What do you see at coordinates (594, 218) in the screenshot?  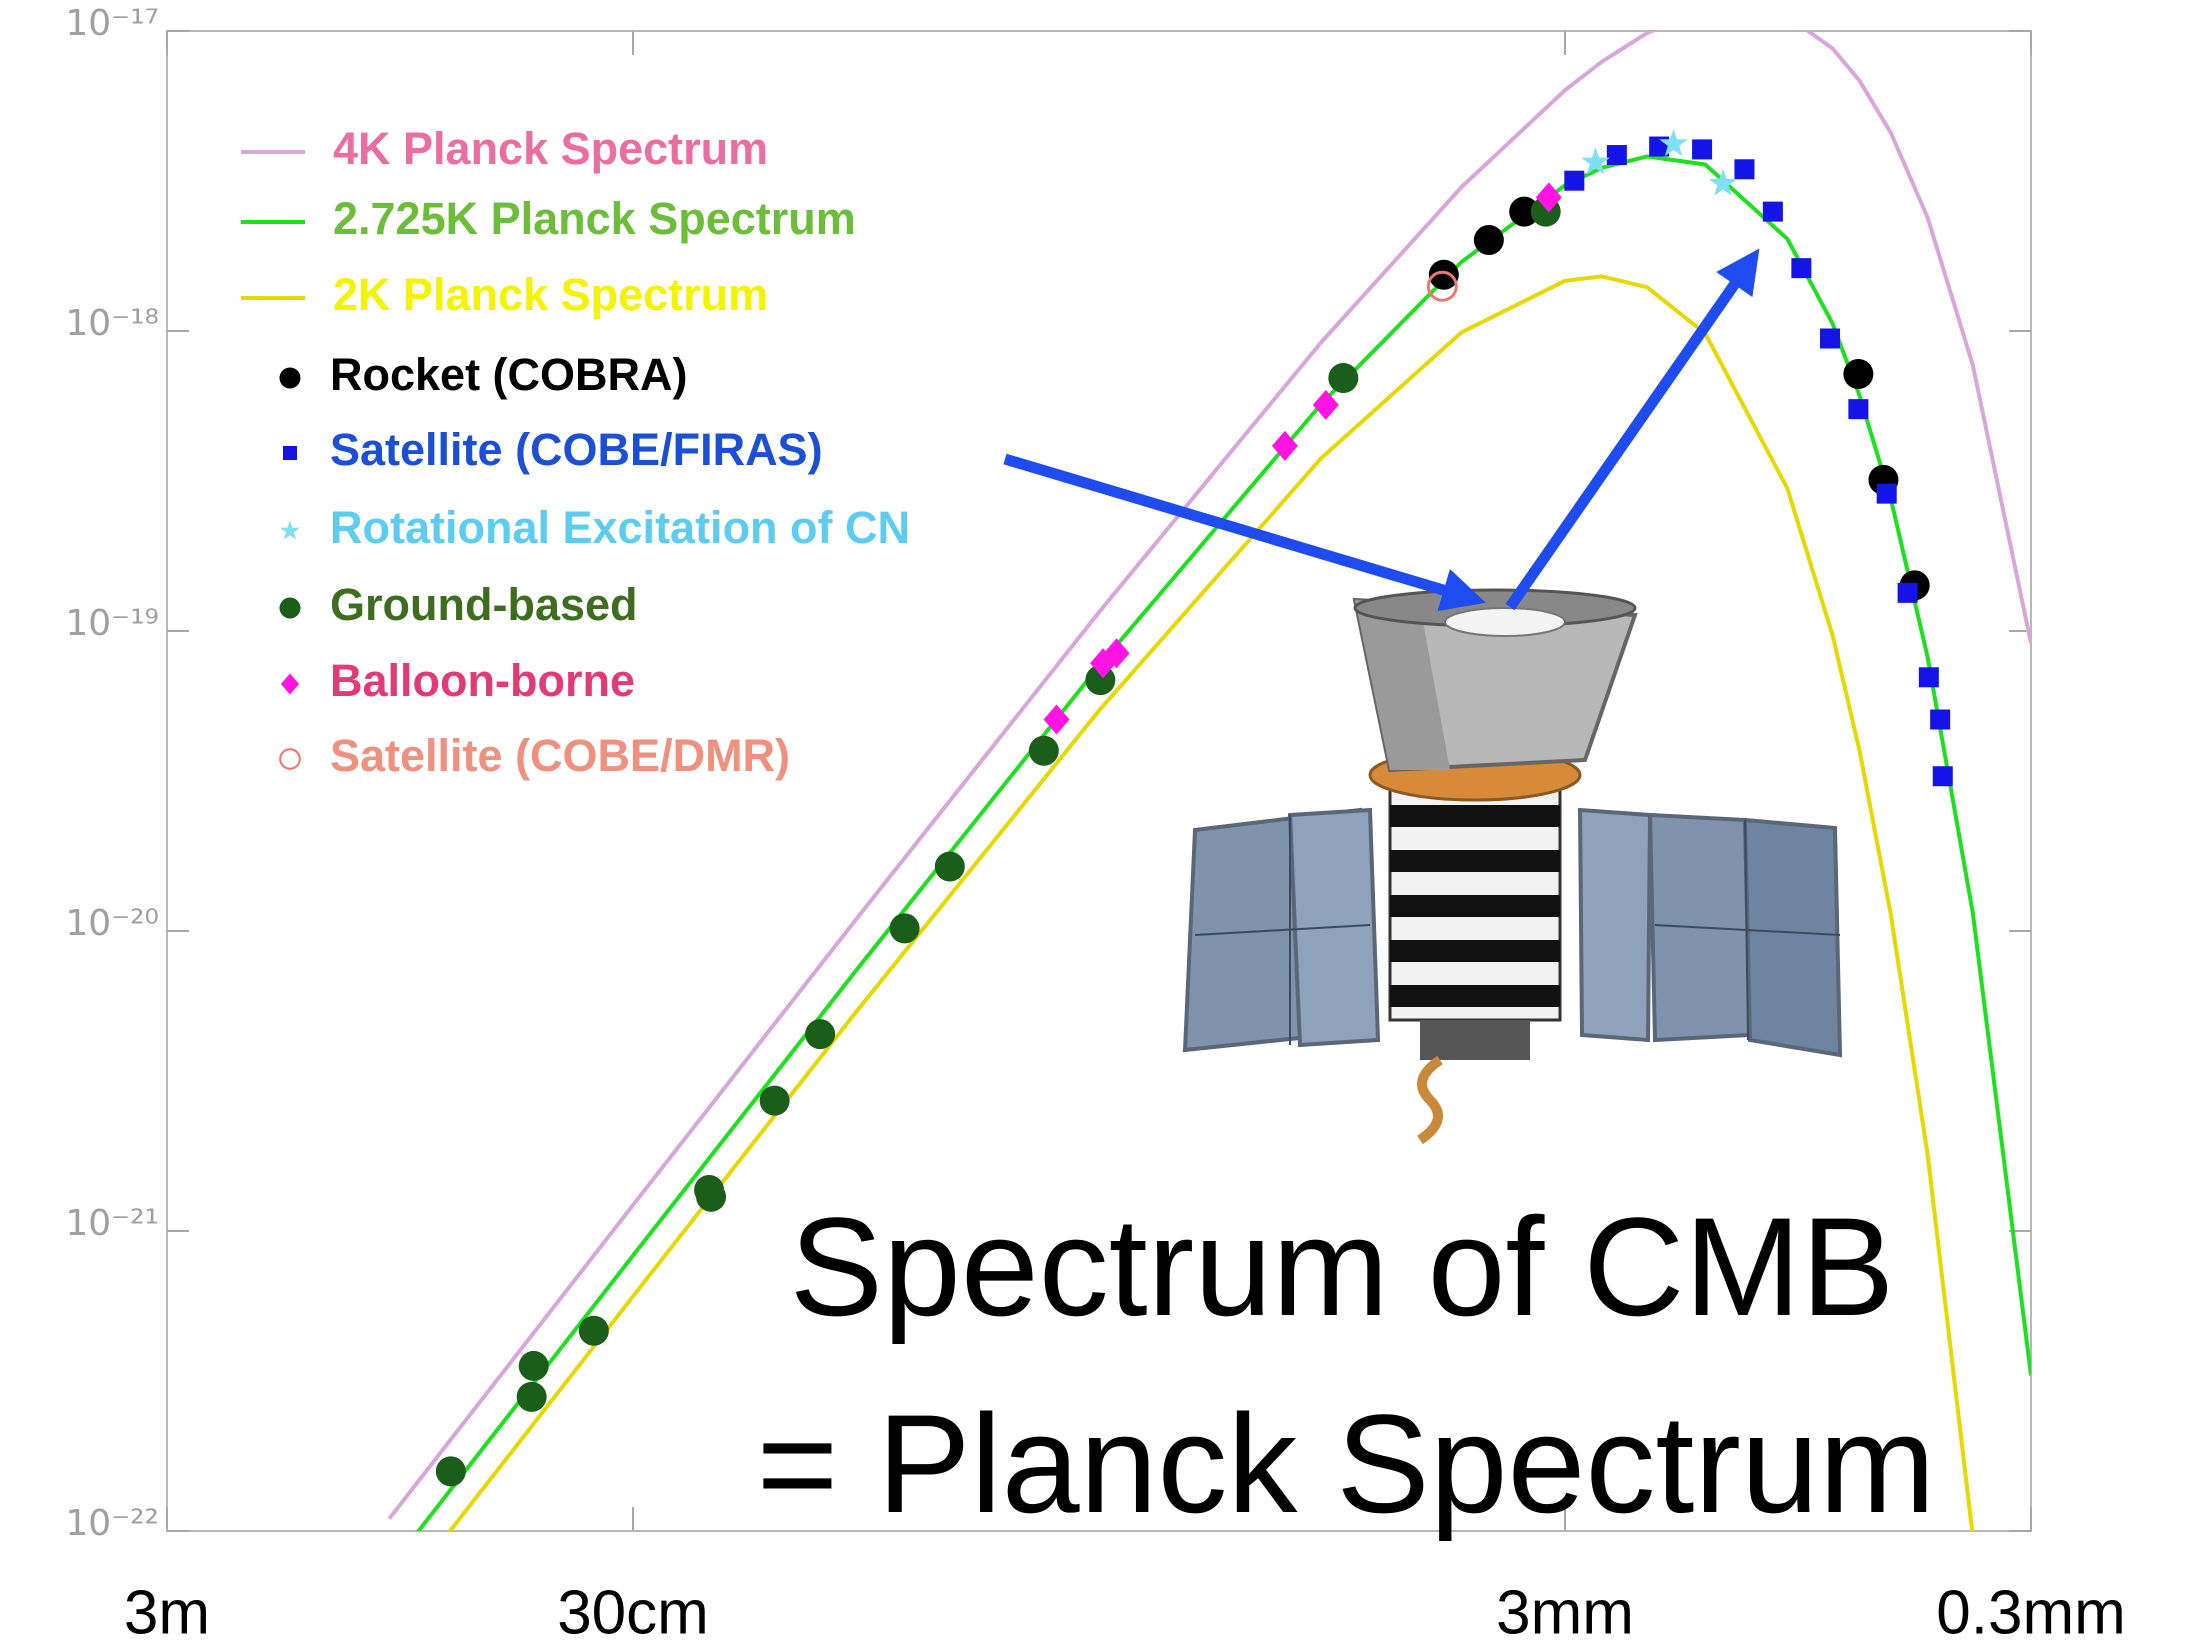 I see `legend-label: 2.725K Planck Spectrum` at bounding box center [594, 218].